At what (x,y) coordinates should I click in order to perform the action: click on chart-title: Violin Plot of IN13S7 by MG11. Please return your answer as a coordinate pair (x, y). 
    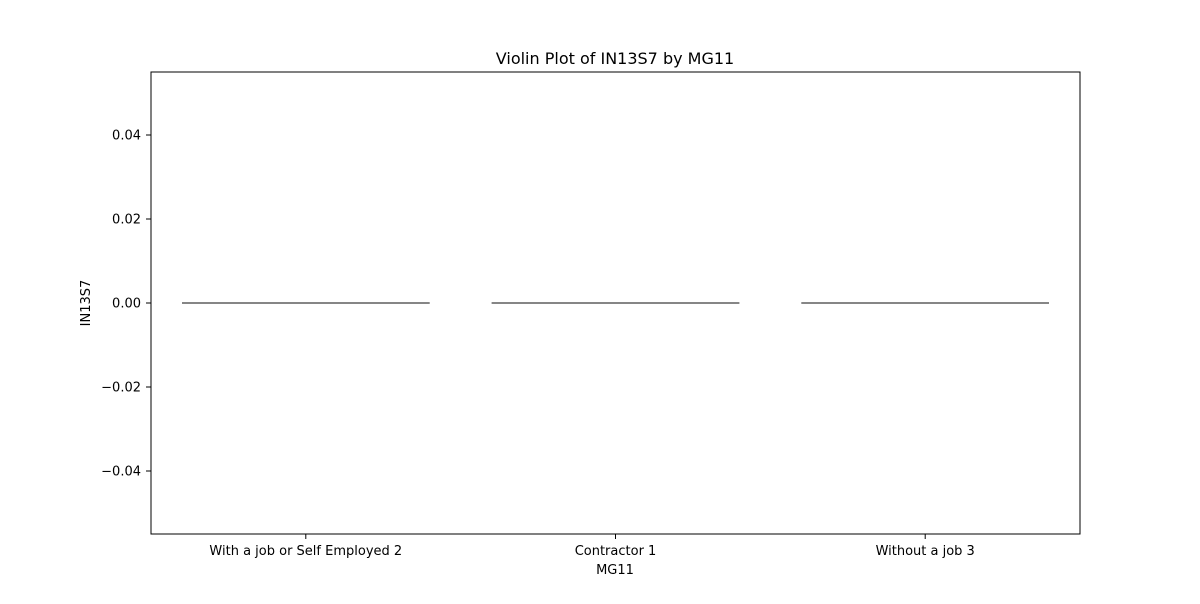
    Looking at the image, I should click on (615, 58).